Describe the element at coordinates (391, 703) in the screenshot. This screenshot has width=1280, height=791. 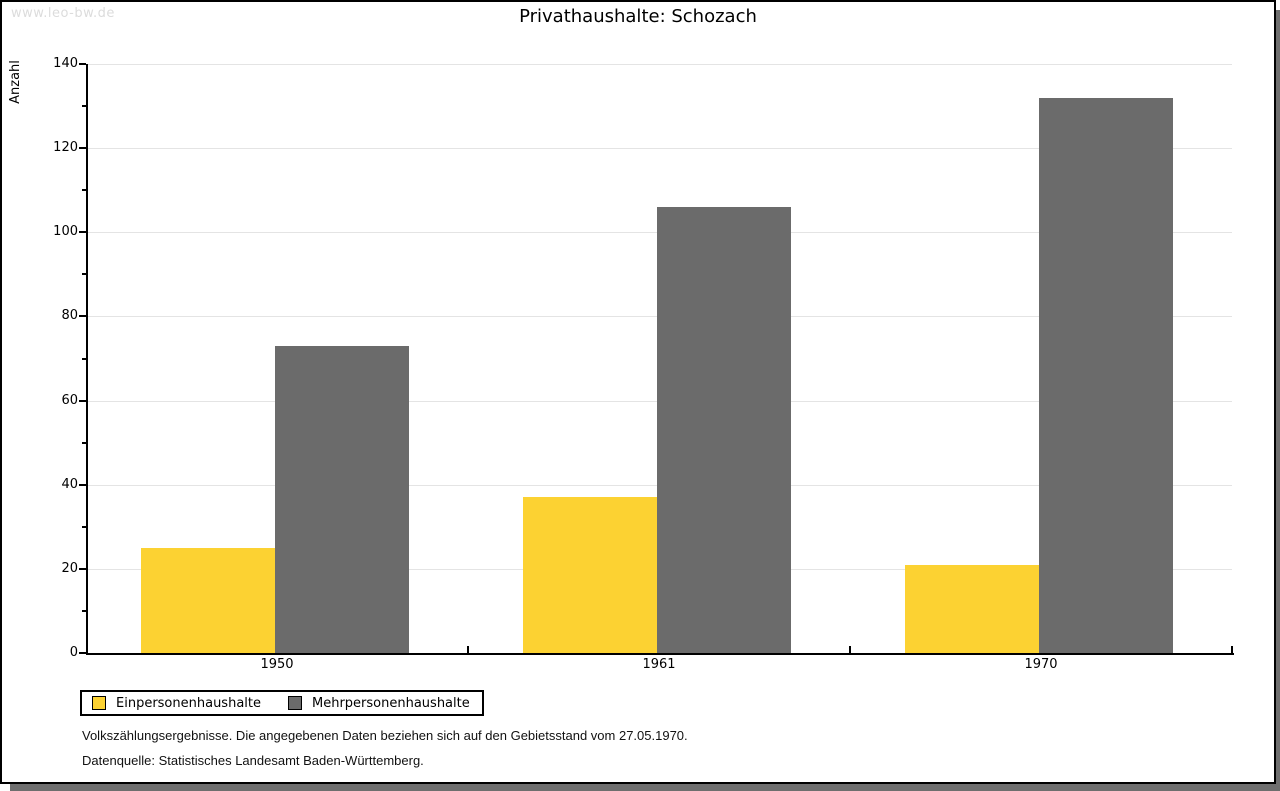
I see `legend-label: Mehrpersonenhaushalte` at that location.